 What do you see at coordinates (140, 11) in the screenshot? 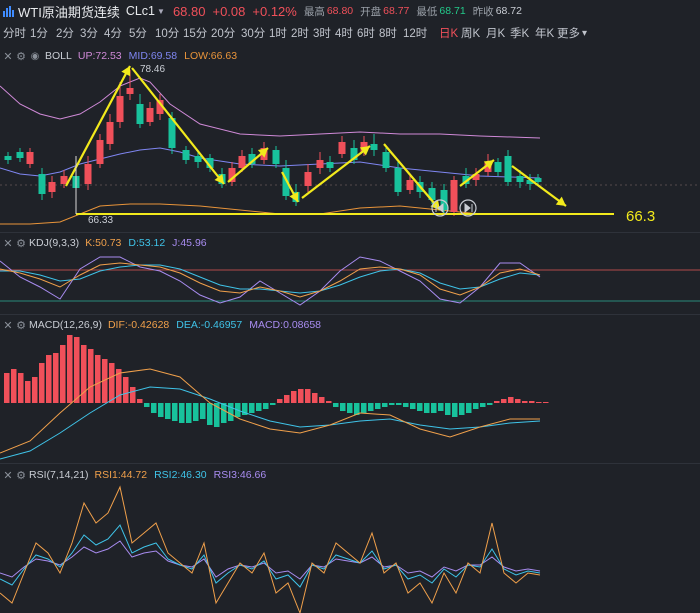
I see `instrument-code-selector: CLc1` at bounding box center [140, 11].